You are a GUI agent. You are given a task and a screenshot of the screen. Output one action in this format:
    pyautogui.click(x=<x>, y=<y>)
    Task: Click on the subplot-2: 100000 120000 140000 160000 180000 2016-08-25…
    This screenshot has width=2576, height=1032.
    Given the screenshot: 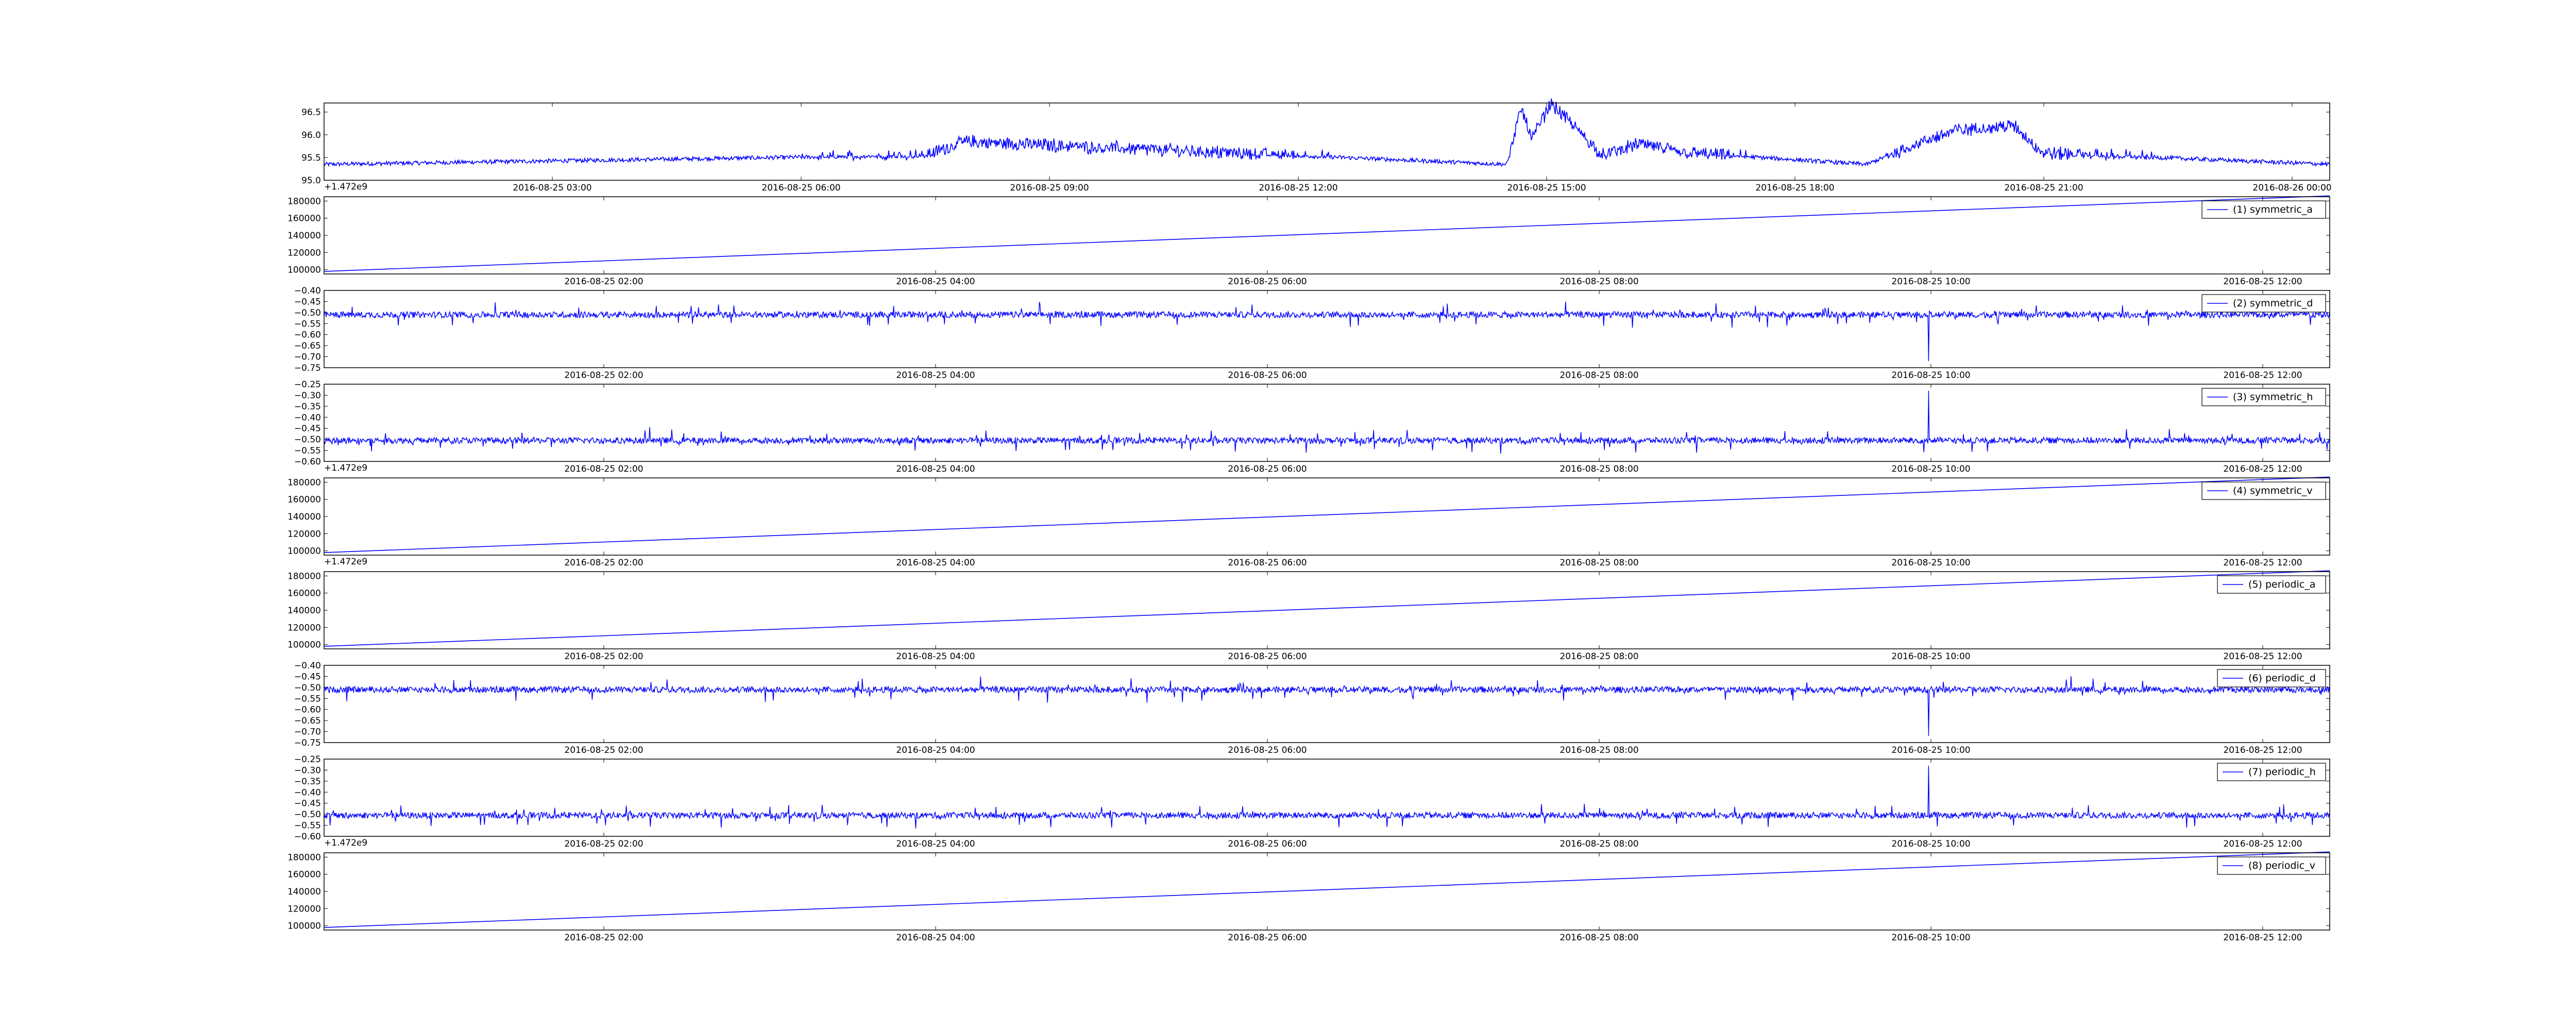 What is the action you would take?
    pyautogui.click(x=1308, y=241)
    